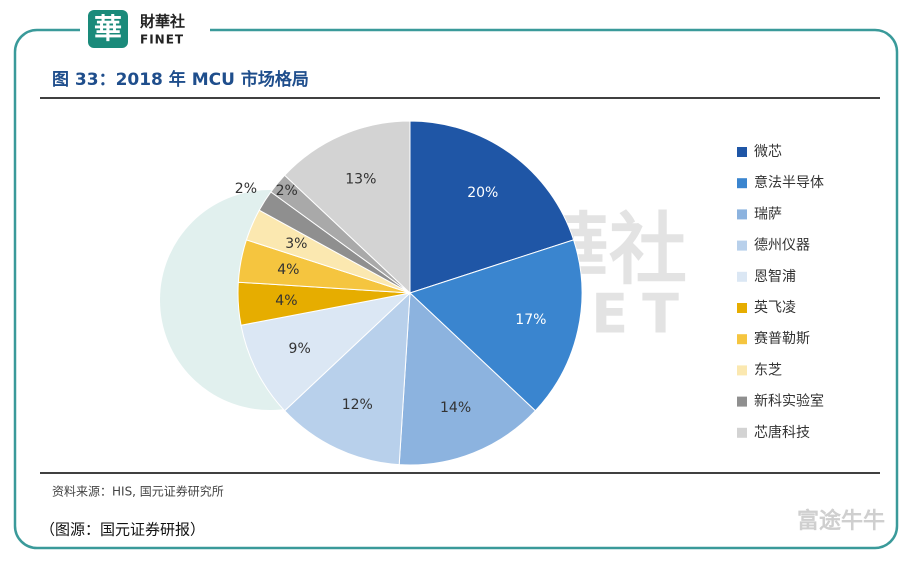  I want to click on slice-label: 14%, so click(455, 408).